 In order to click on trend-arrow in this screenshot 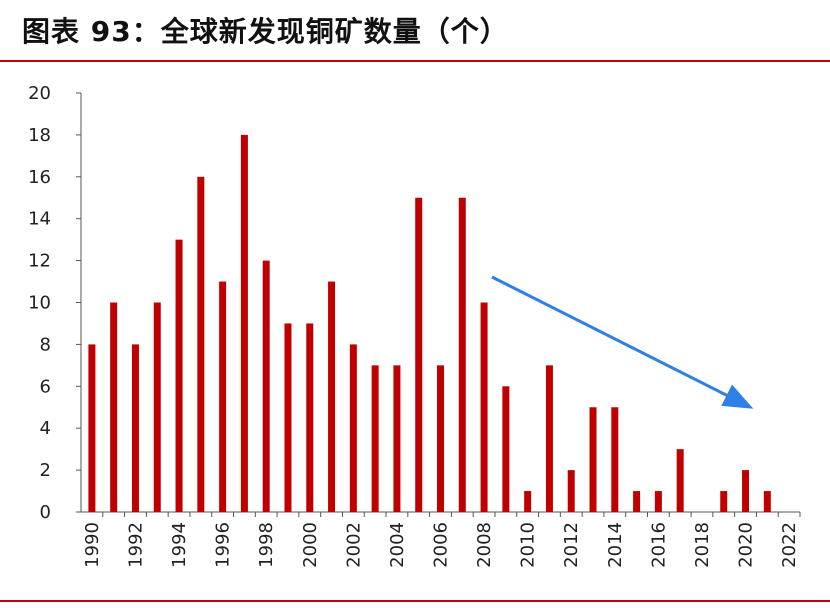, I will do `click(622, 342)`.